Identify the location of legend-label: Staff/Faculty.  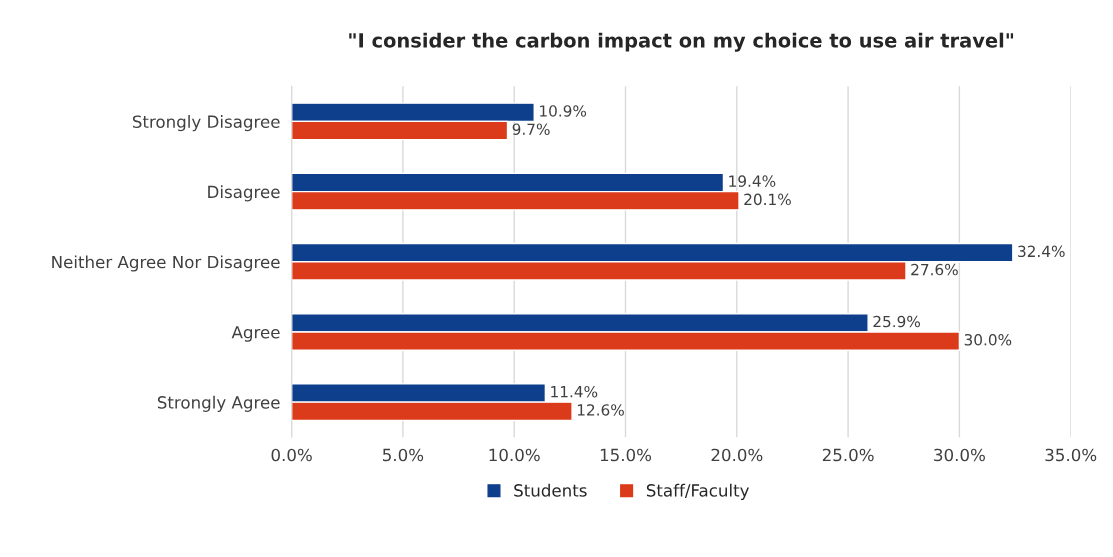
(697, 491).